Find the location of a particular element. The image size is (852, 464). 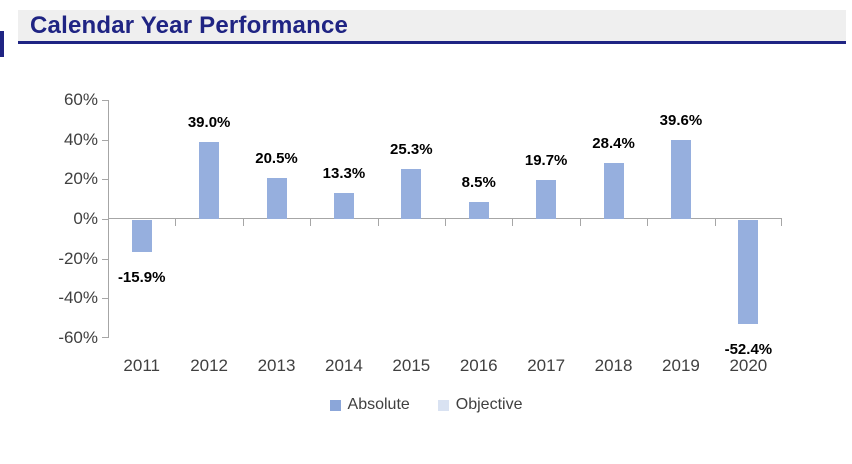

bar-column-2013: 20.5% is located at coordinates (276, 219).